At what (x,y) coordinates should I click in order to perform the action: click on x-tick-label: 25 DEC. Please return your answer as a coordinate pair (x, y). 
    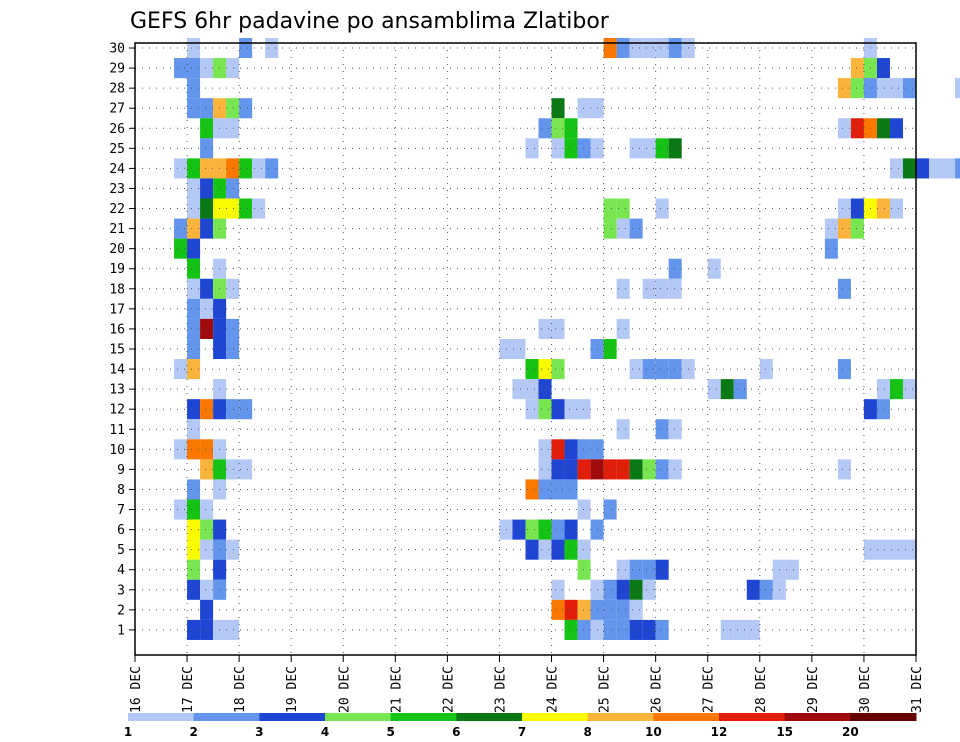
    Looking at the image, I should click on (605, 689).